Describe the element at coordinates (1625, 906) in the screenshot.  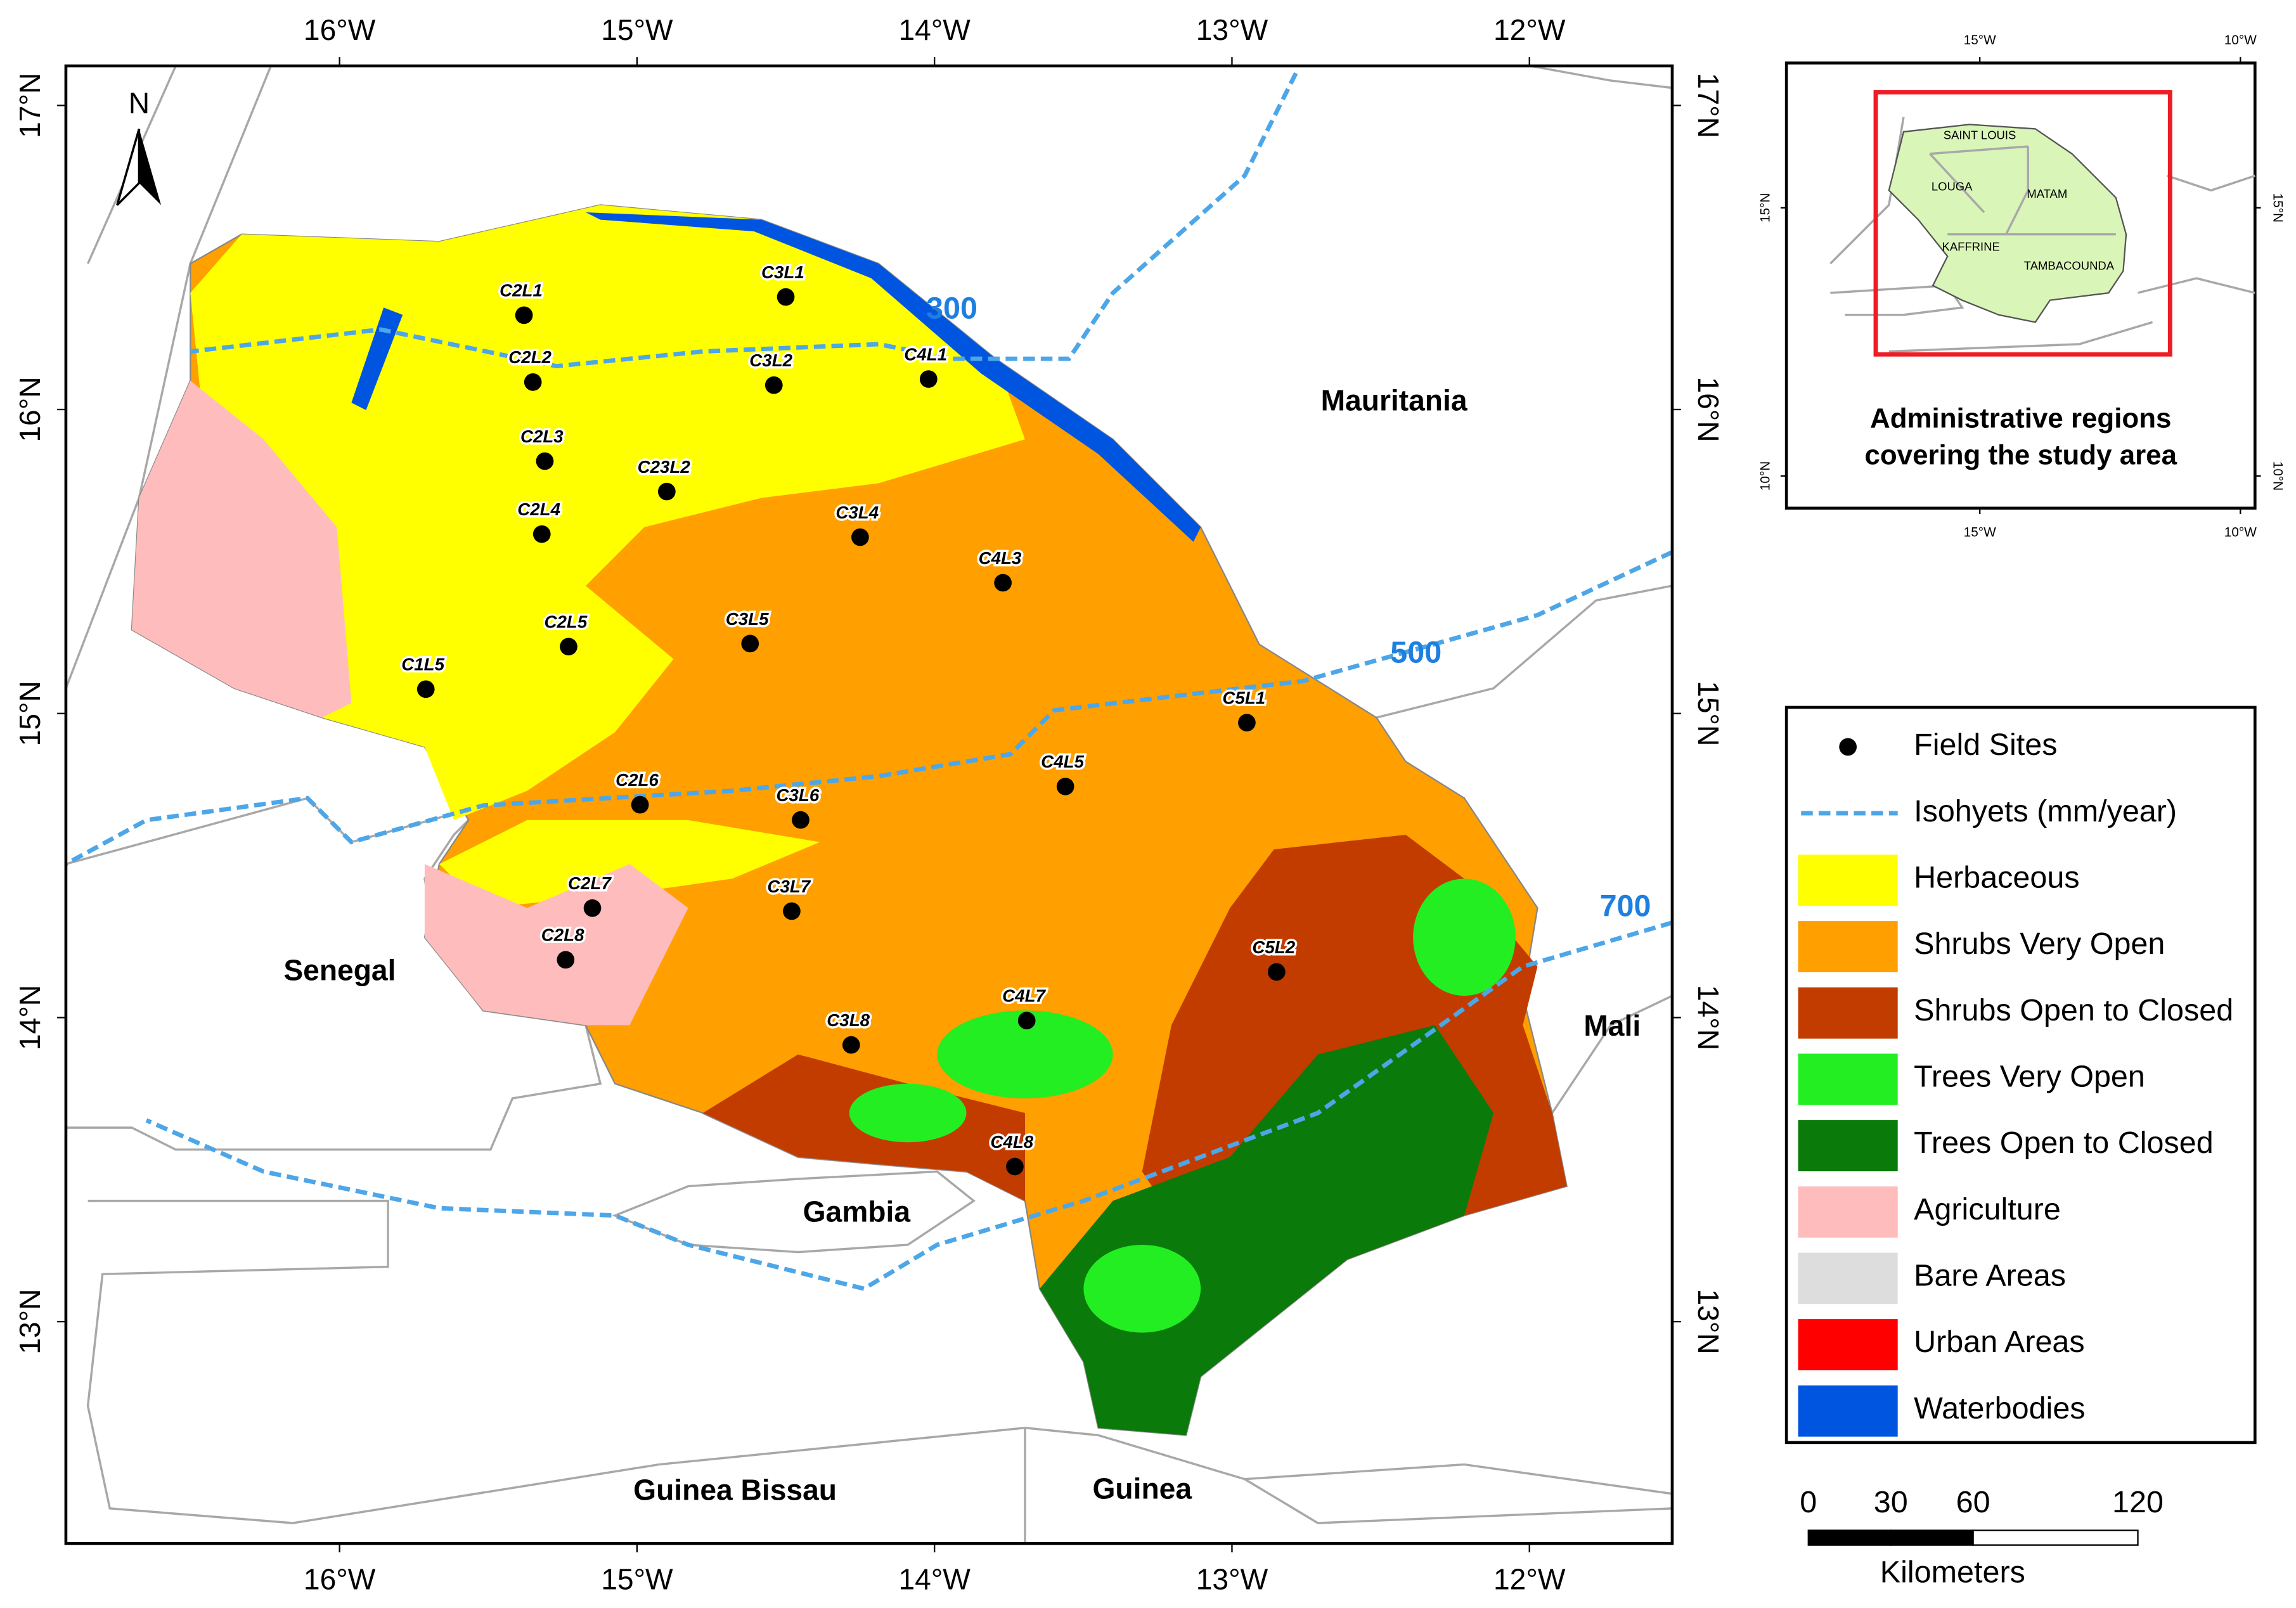
I see `isohyet-label: 700` at that location.